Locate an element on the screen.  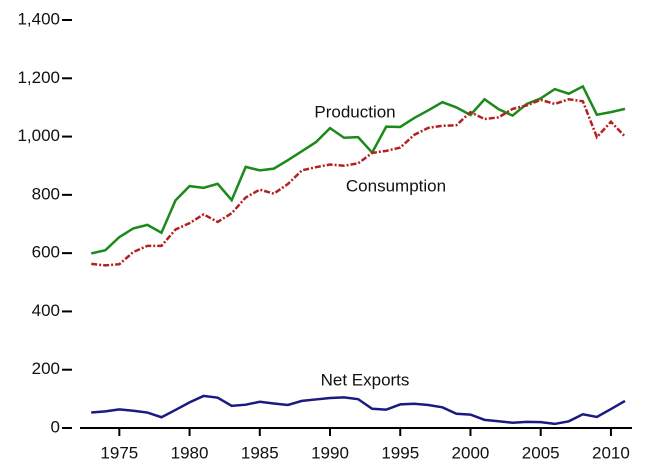
y-tick-label: 1,400 is located at coordinates (38, 18).